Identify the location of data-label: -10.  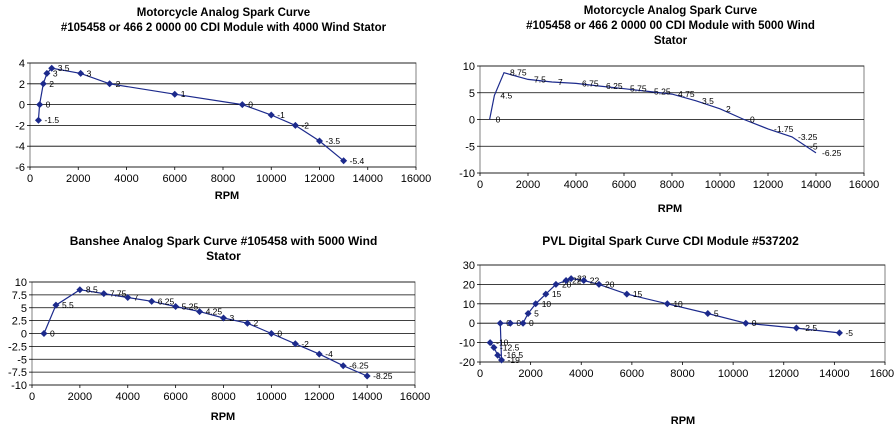
(502, 343).